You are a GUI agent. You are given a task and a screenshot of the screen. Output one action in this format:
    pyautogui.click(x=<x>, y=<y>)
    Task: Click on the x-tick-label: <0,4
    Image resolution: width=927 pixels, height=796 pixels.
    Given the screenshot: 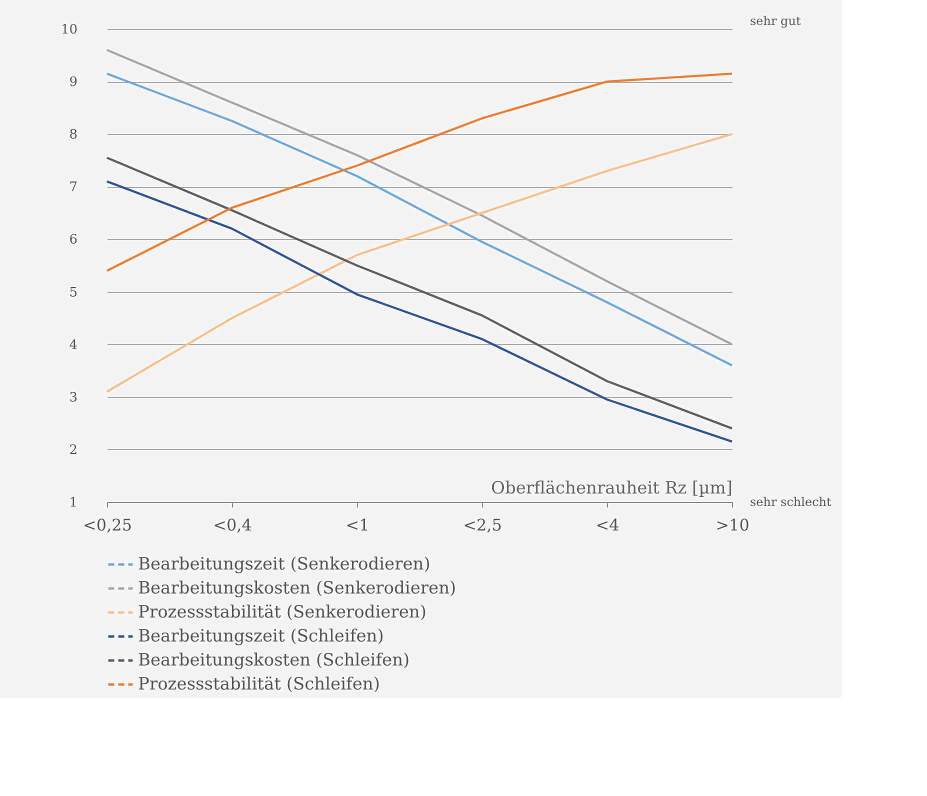 What is the action you would take?
    pyautogui.click(x=232, y=525)
    